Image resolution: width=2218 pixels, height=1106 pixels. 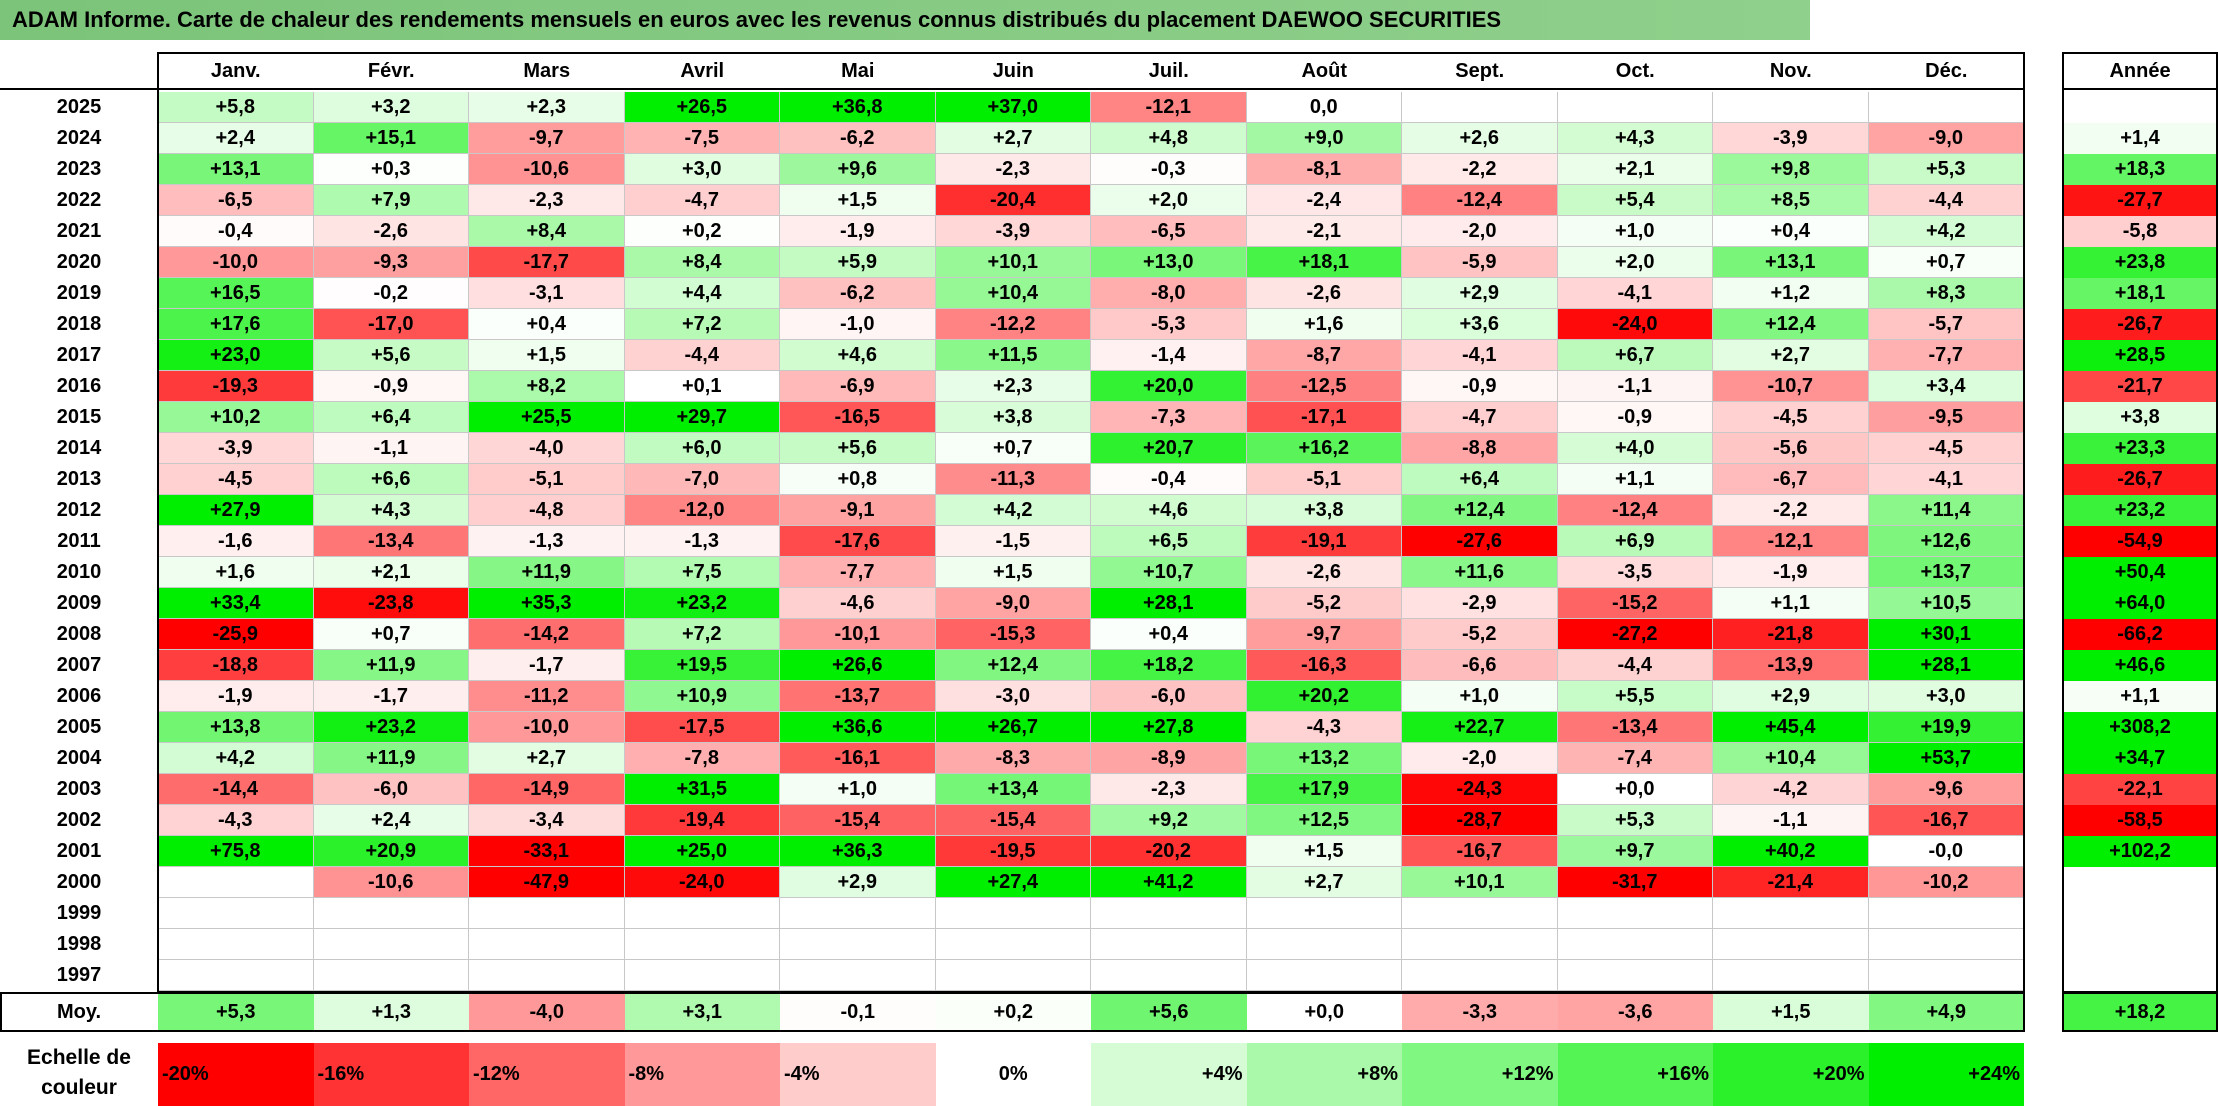 What do you see at coordinates (1013, 200) in the screenshot?
I see `heatmap-cell: -20,4` at bounding box center [1013, 200].